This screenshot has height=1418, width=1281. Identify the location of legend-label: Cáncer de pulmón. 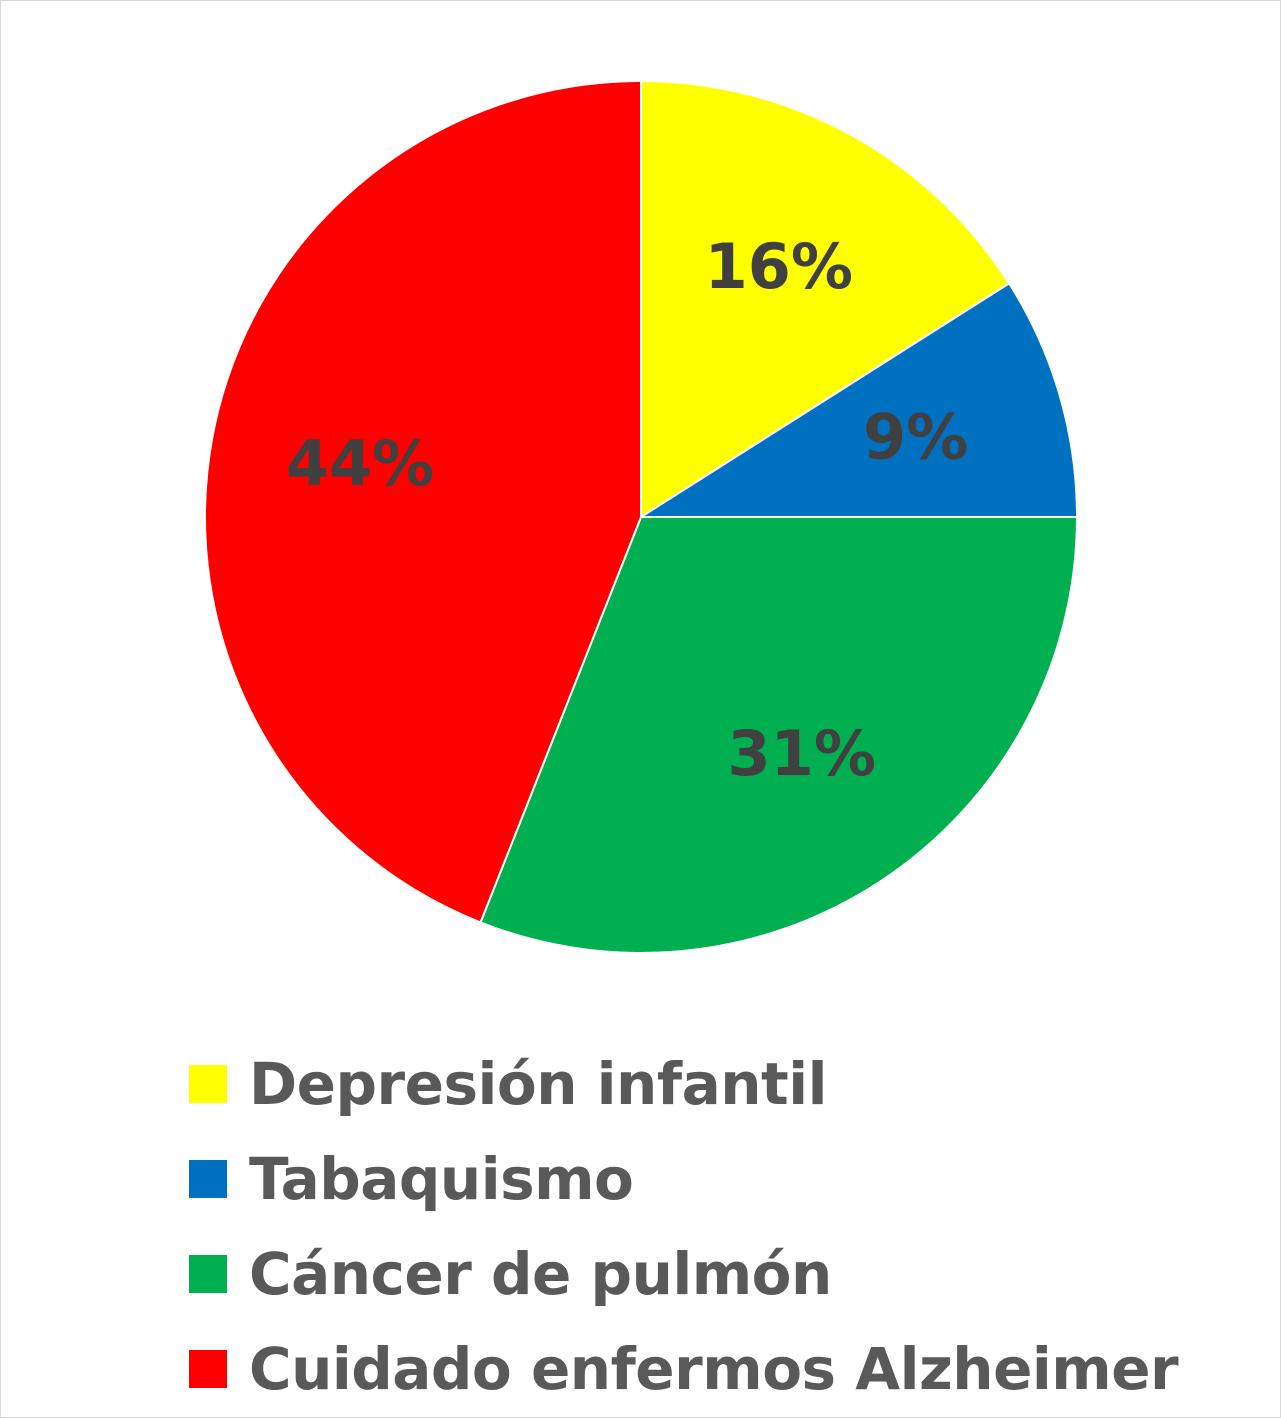
(540, 1273).